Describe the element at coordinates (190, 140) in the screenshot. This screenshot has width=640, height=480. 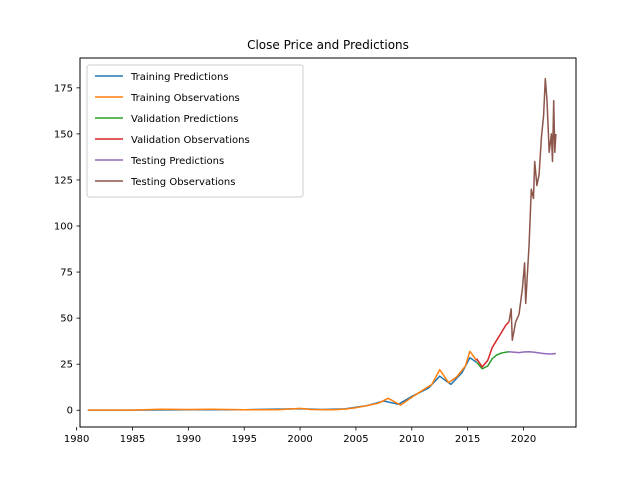
I see `legend-label: Validation Observations` at that location.